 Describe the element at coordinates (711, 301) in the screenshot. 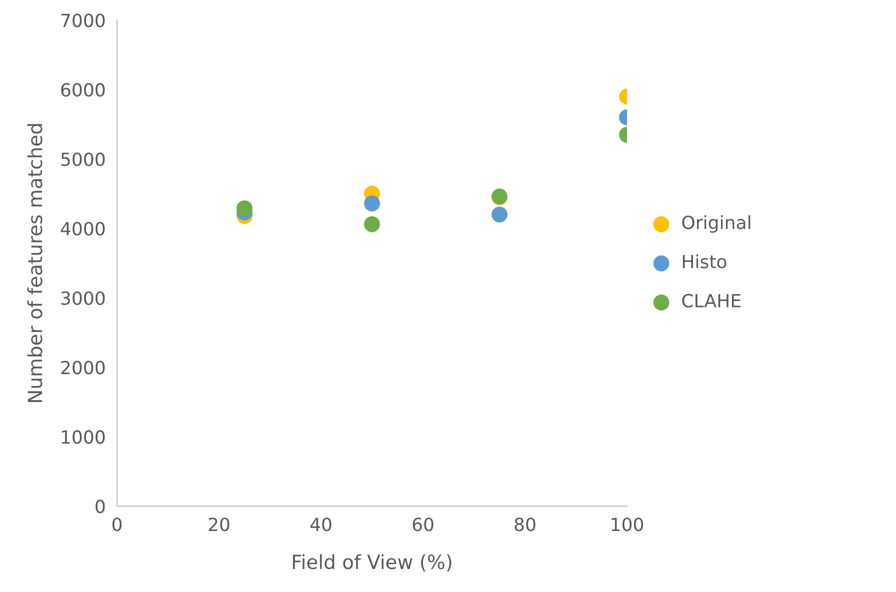

I see `legend-label: CLAHE` at that location.